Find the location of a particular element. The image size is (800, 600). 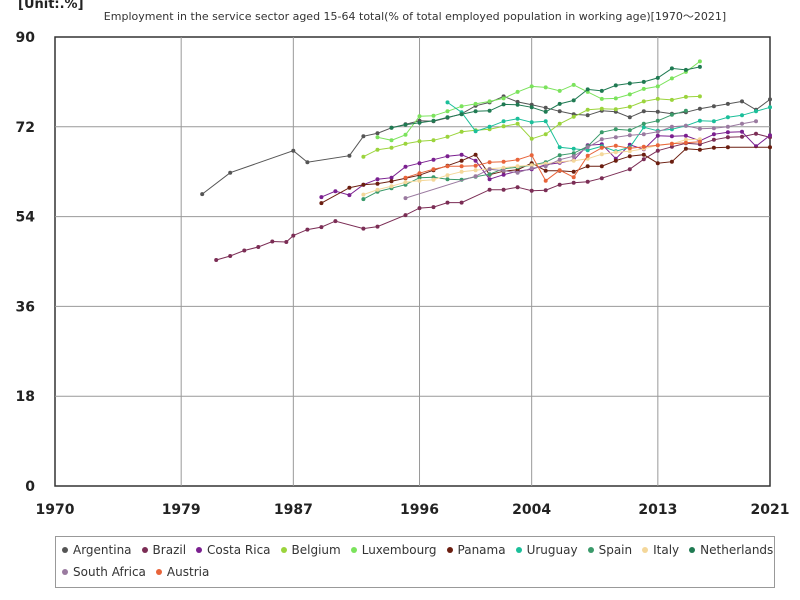

series-line-luxembourg is located at coordinates (539, 101).